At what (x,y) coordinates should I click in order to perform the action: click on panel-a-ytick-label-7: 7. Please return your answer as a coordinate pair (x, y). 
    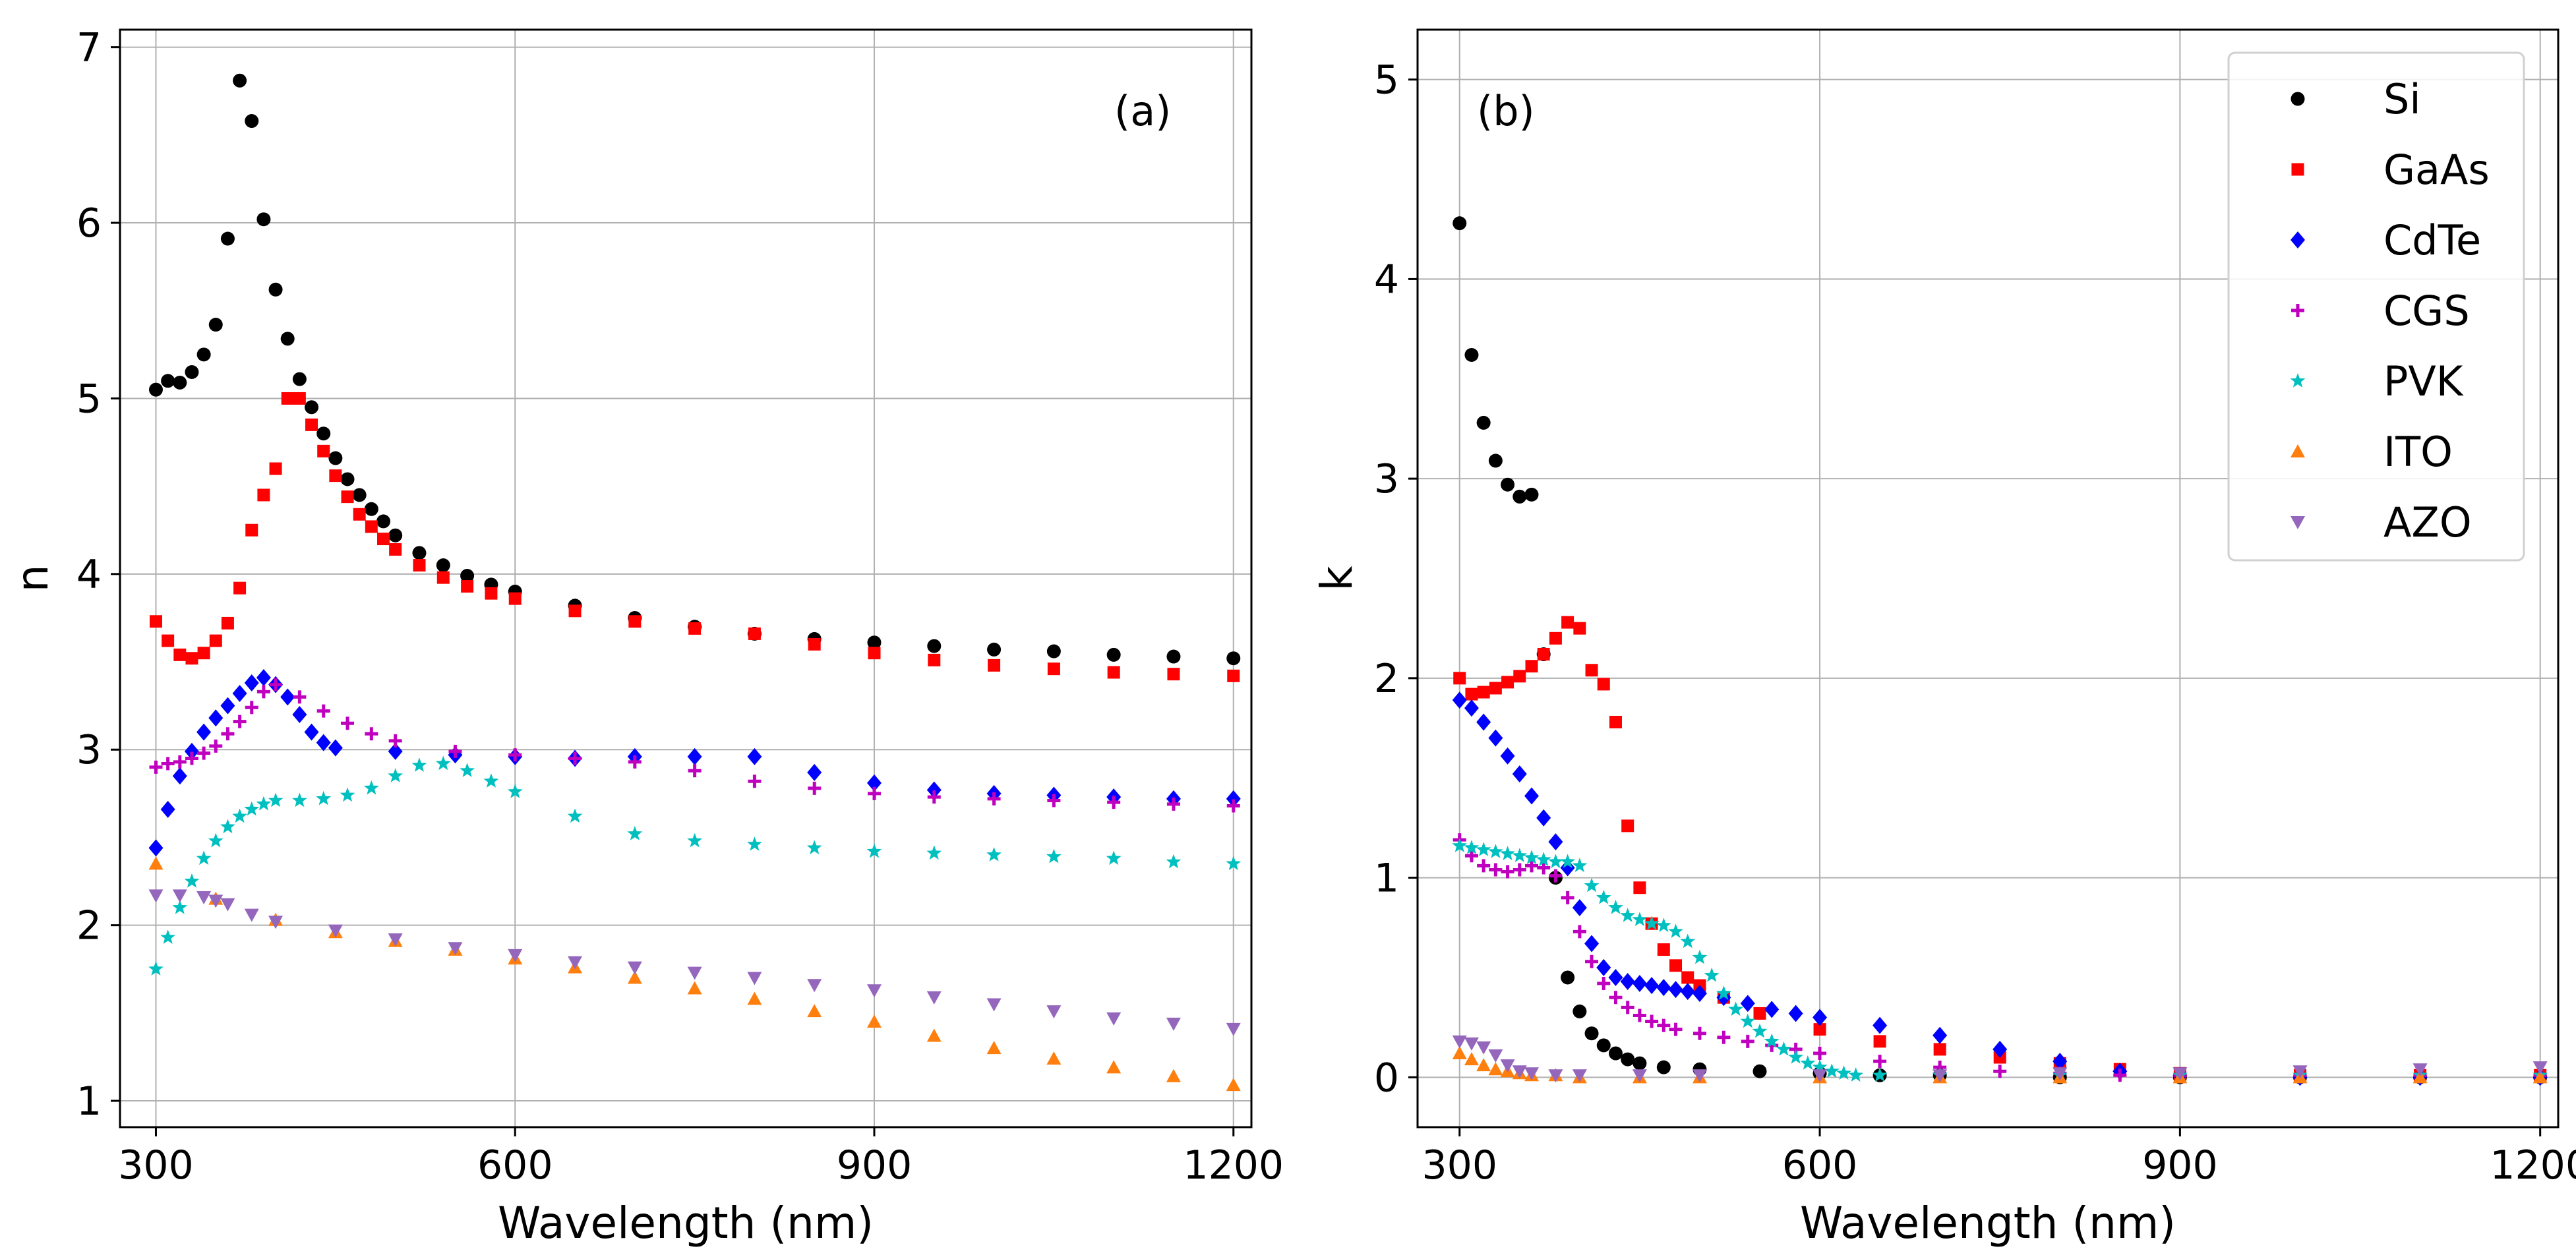
    Looking at the image, I should click on (89, 48).